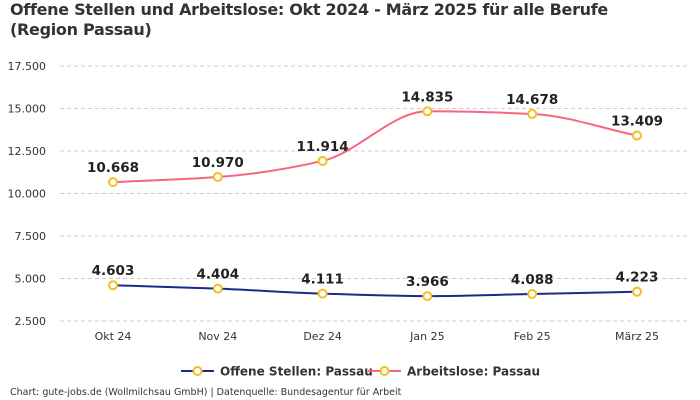  Describe the element at coordinates (322, 336) in the screenshot. I see `x-tick-label: Dez 24` at that location.